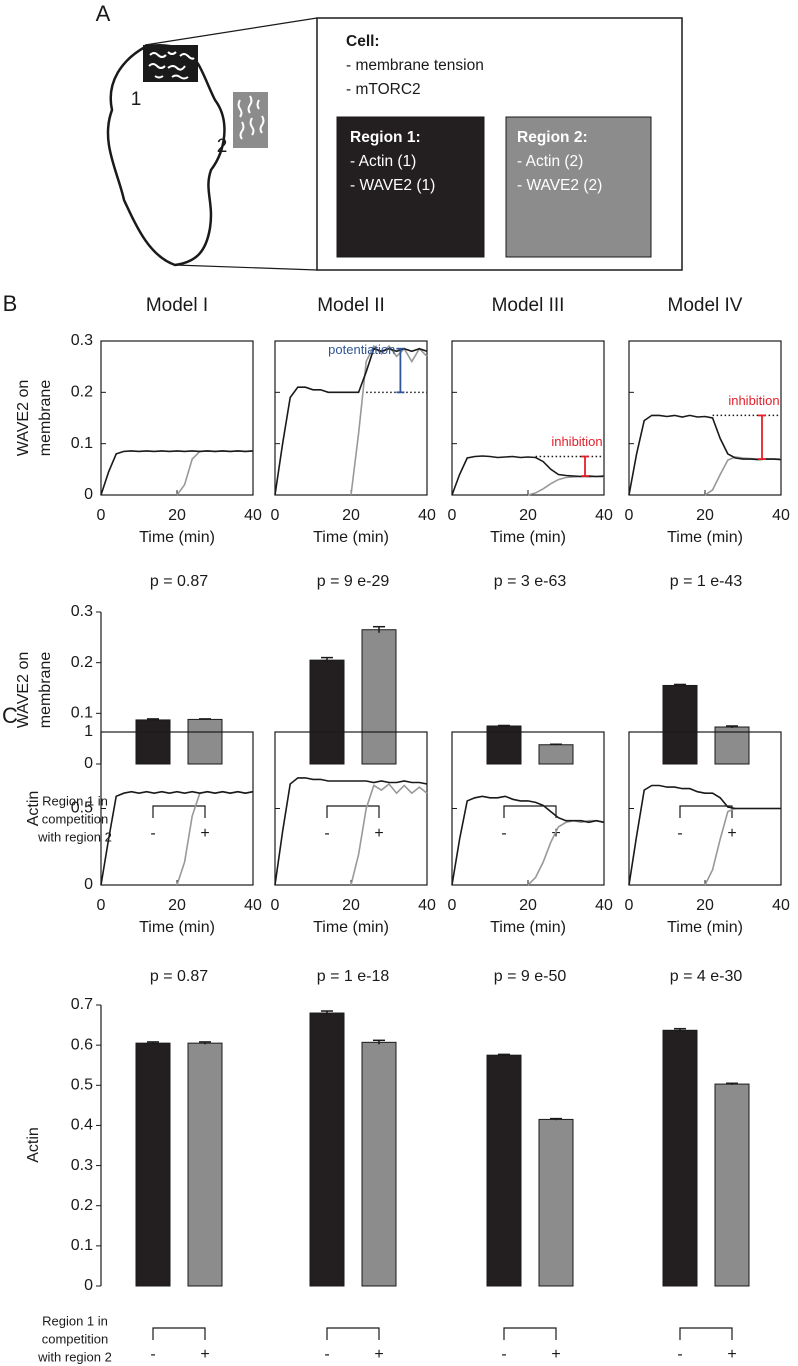 Image resolution: width=798 pixels, height=1366 pixels. Describe the element at coordinates (383, 161) in the screenshot. I see `region-item: - Actin (1)` at that location.